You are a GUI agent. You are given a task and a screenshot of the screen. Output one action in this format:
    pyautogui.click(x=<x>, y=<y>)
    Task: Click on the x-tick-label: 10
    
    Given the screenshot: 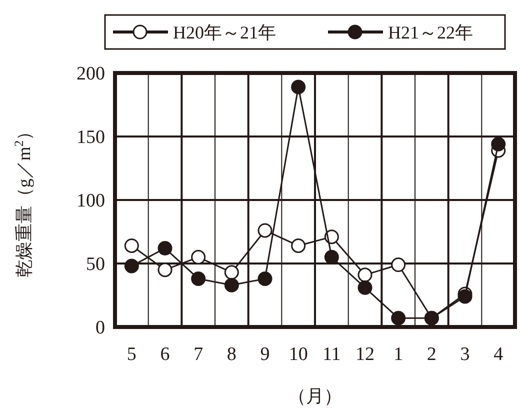 What is the action you would take?
    pyautogui.click(x=298, y=354)
    